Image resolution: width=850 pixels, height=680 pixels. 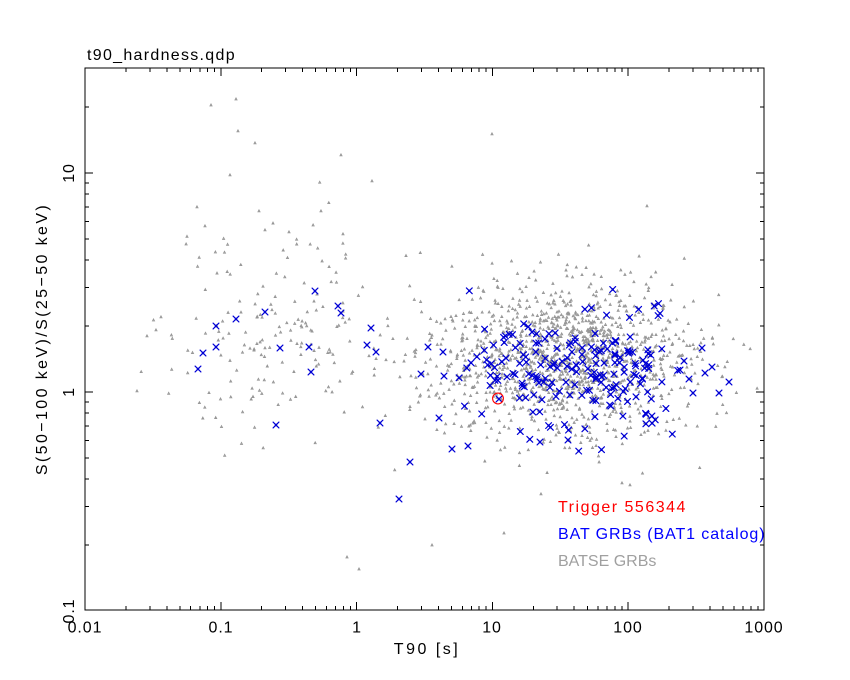 What do you see at coordinates (161, 55) in the screenshot?
I see `svg-text: t90_hardness.qdp` at bounding box center [161, 55].